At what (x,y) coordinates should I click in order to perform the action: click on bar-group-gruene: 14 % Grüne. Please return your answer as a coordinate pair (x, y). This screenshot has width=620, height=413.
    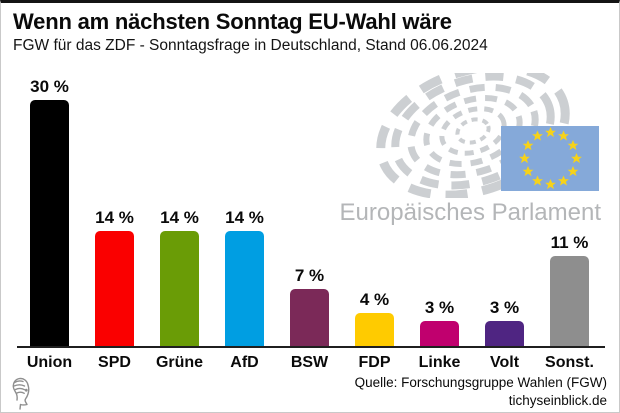
    Looking at the image, I should click on (179, 222).